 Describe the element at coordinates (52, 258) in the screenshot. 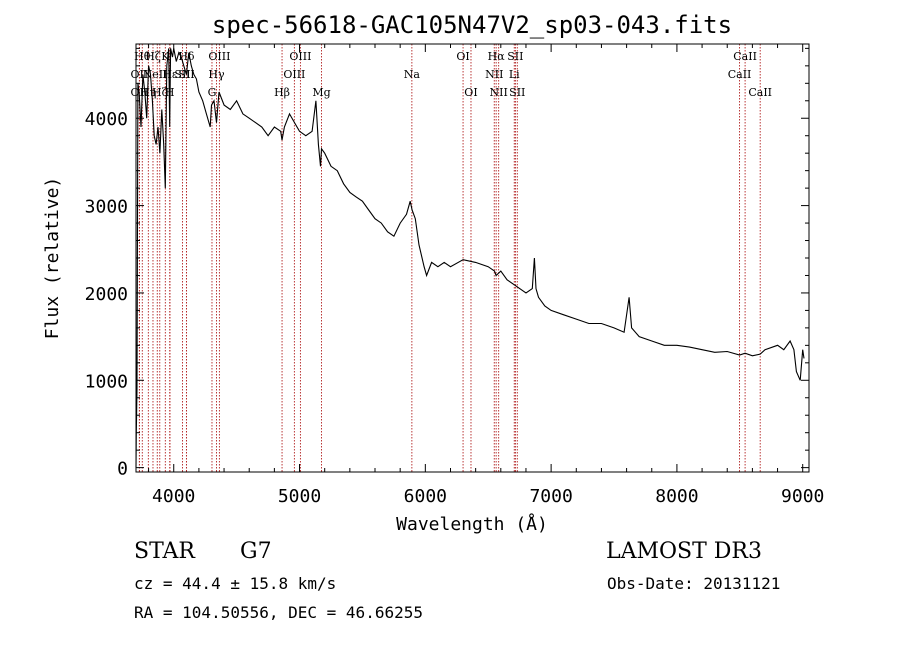

I see `y-axis-label: Flux (relative)` at that location.